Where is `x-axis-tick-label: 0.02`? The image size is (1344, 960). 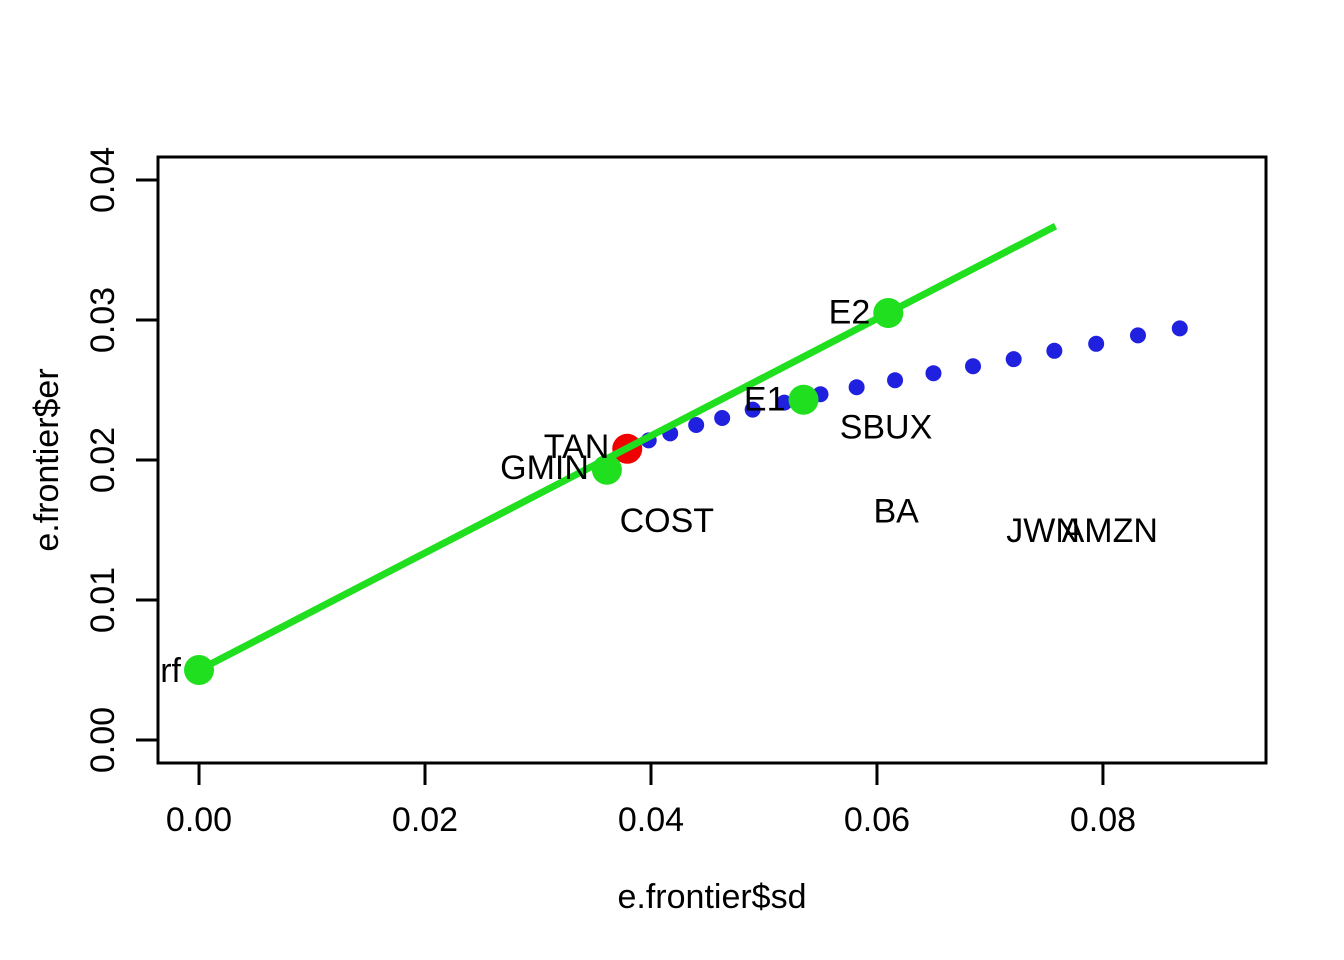
x-axis-tick-label: 0.02 is located at coordinates (425, 820).